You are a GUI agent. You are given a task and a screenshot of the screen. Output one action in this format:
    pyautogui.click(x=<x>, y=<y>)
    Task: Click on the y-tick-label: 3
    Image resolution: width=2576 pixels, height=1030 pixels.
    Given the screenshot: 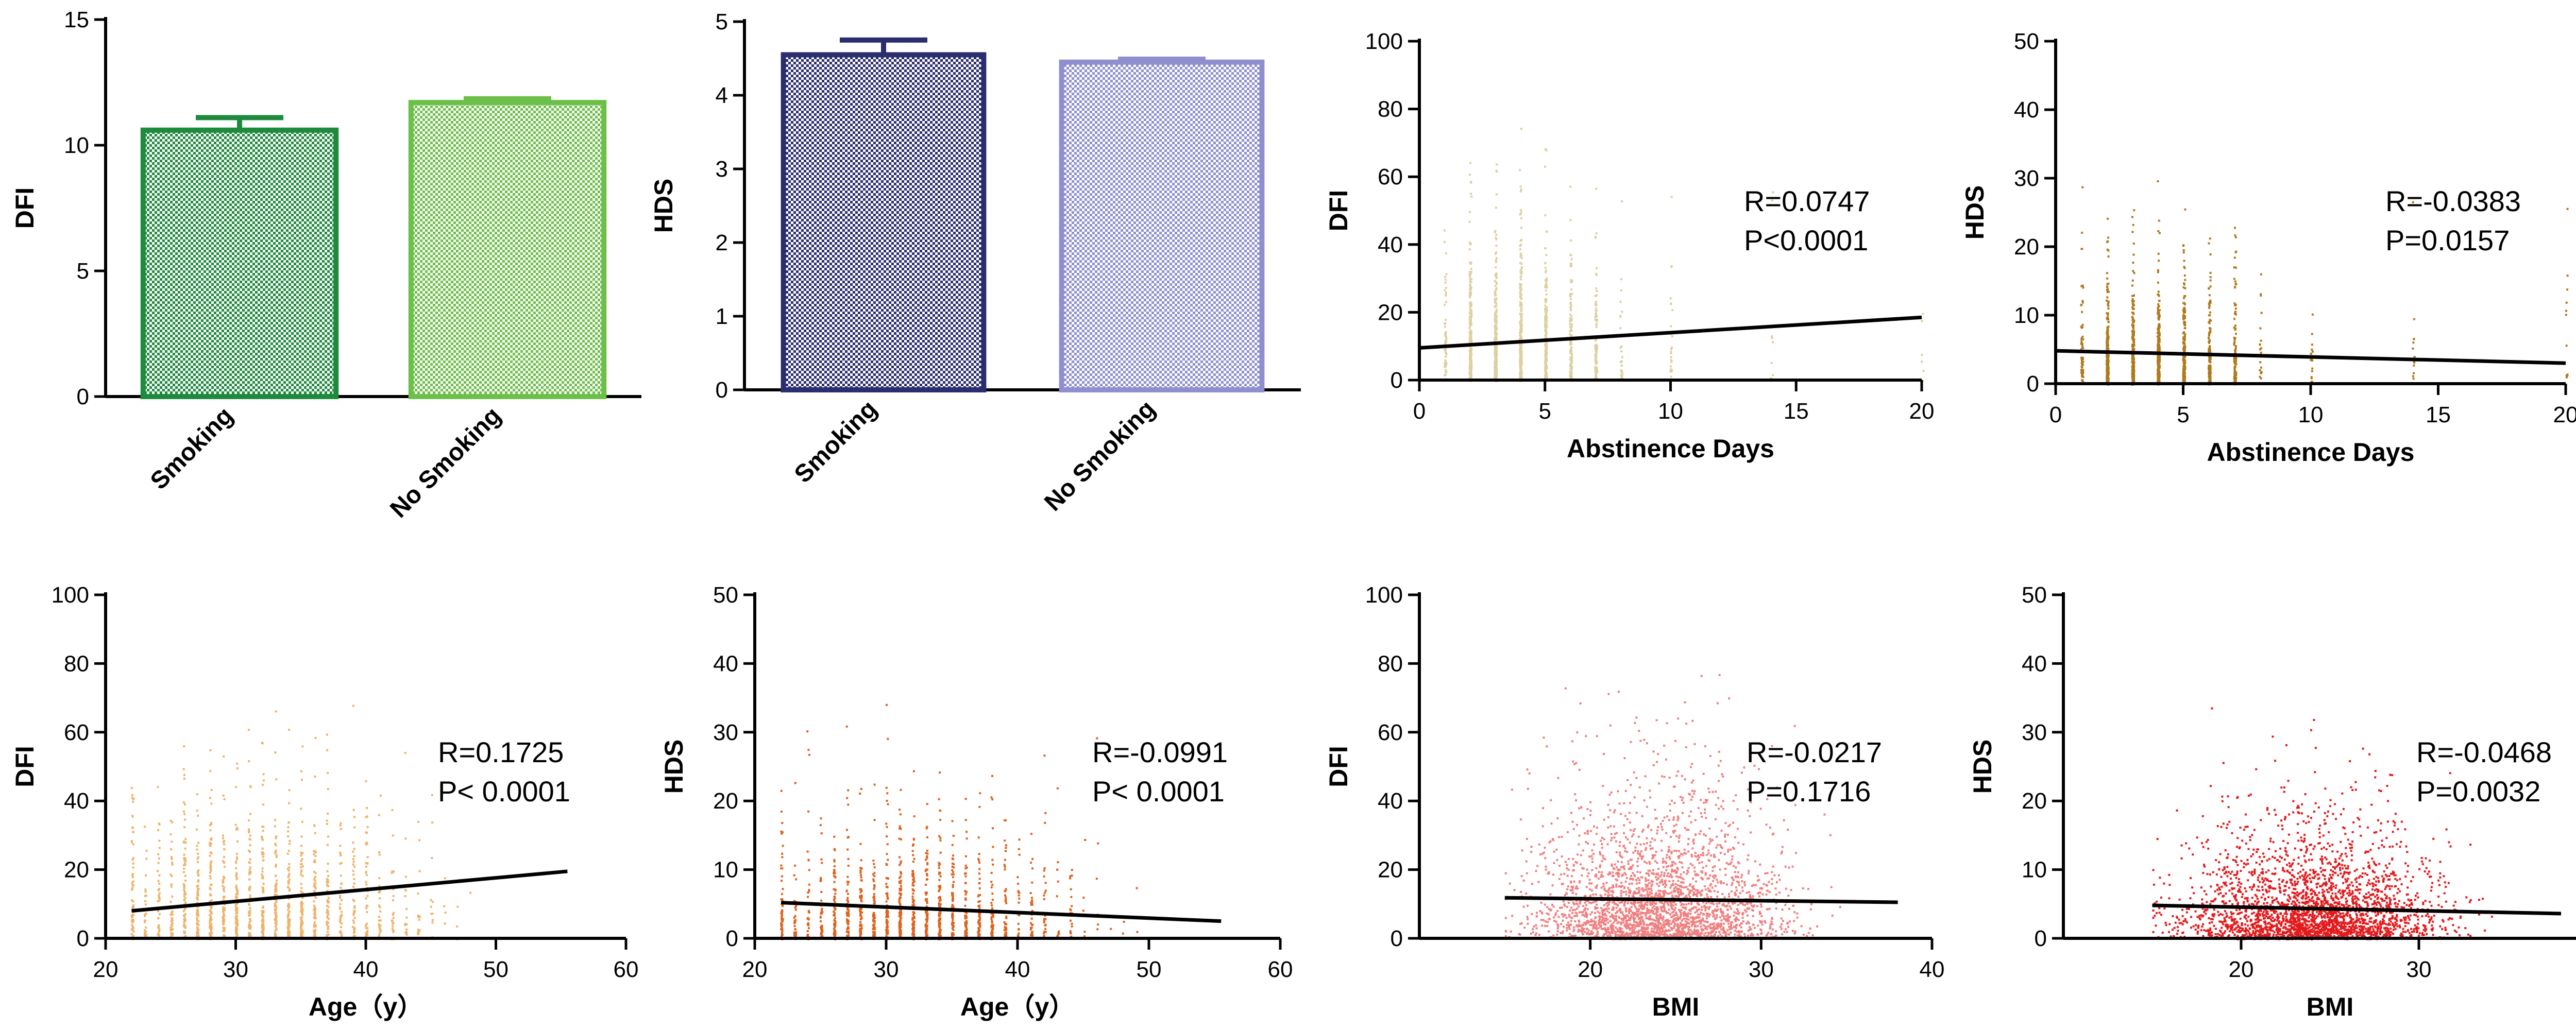 What is the action you would take?
    pyautogui.click(x=722, y=169)
    